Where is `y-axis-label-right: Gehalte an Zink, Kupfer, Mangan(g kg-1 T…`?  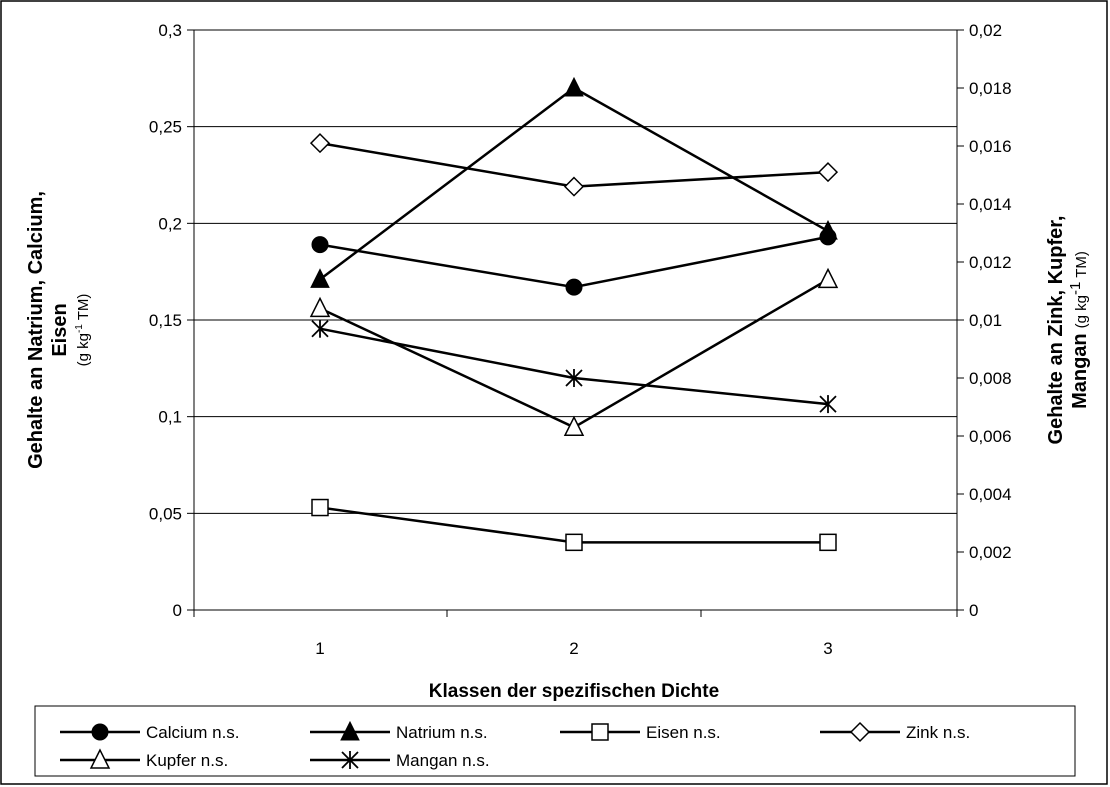
y-axis-label-right: Gehalte an Zink, Kupfer, Mangan(g kg-1 T… is located at coordinates (1068, 330).